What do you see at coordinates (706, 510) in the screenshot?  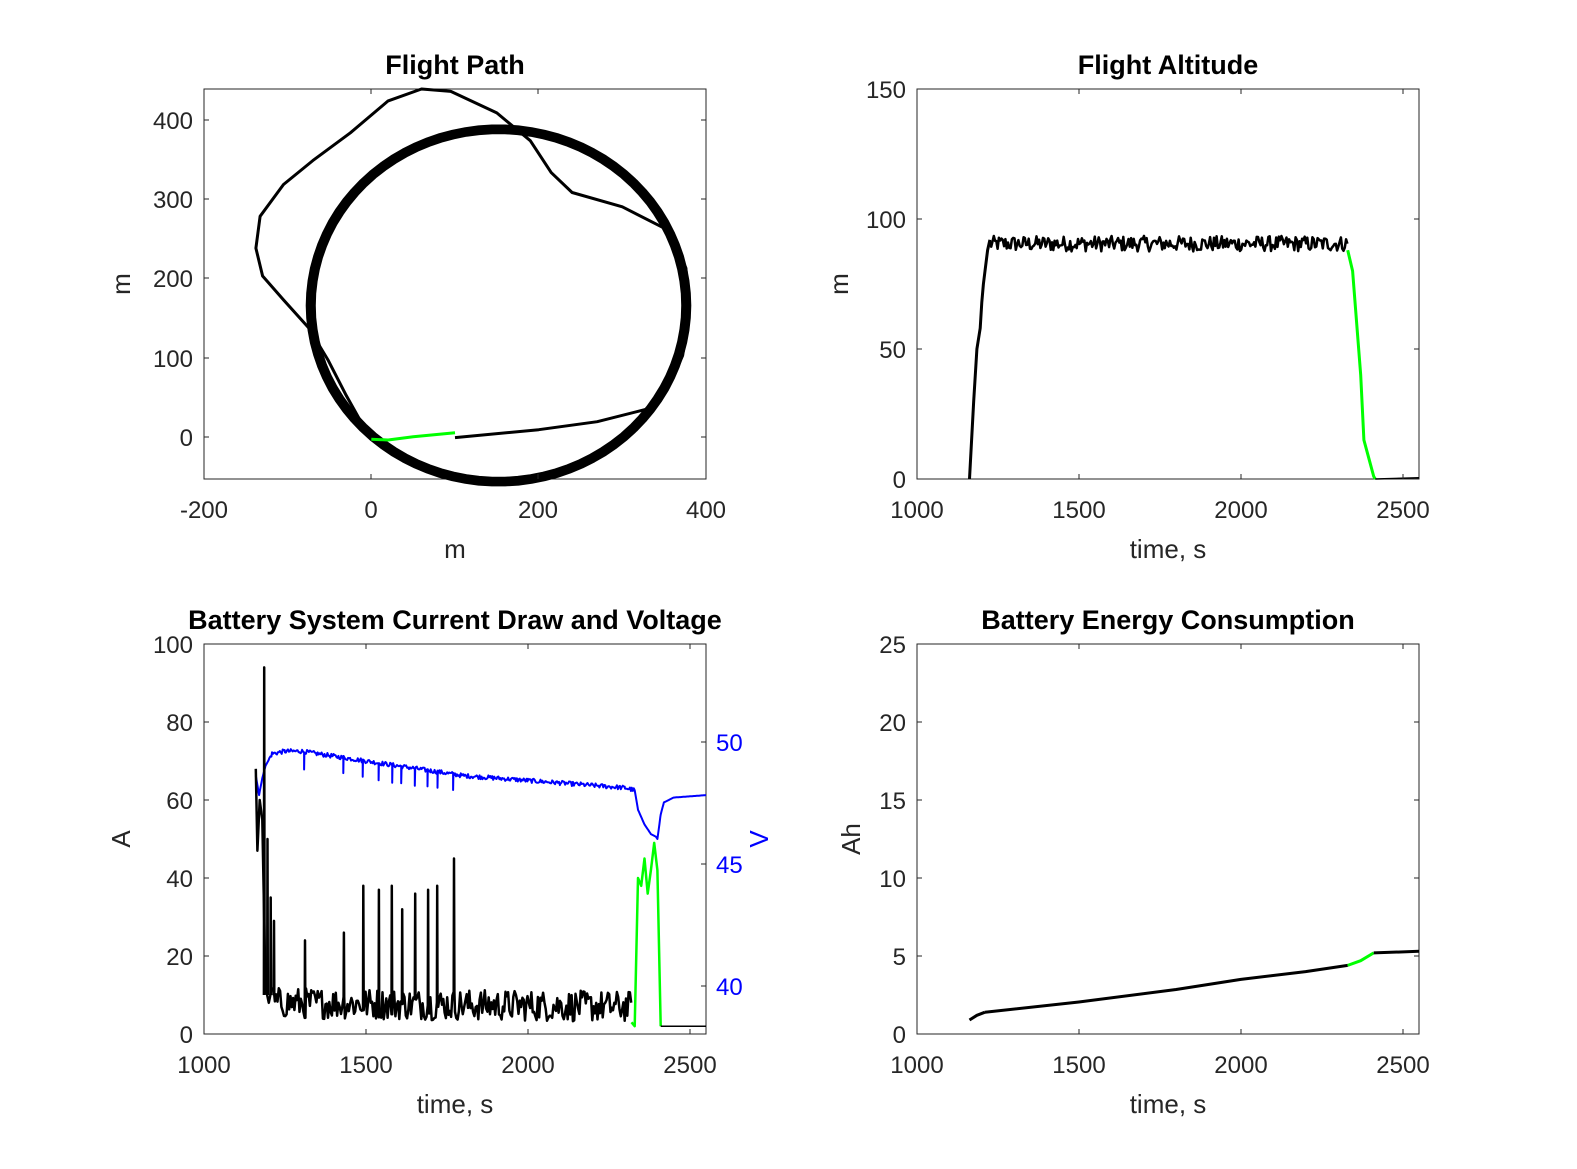 I see `x-tick-label: 400` at bounding box center [706, 510].